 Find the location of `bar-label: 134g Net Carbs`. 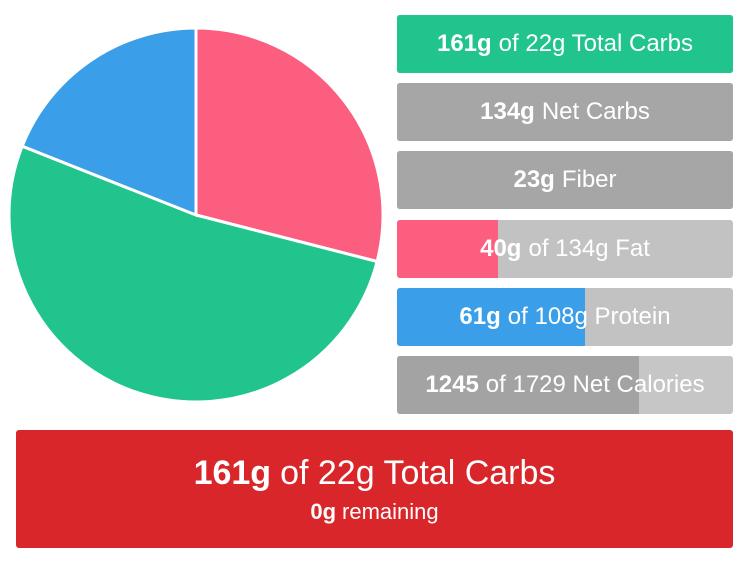

bar-label: 134g Net Carbs is located at coordinates (565, 112).